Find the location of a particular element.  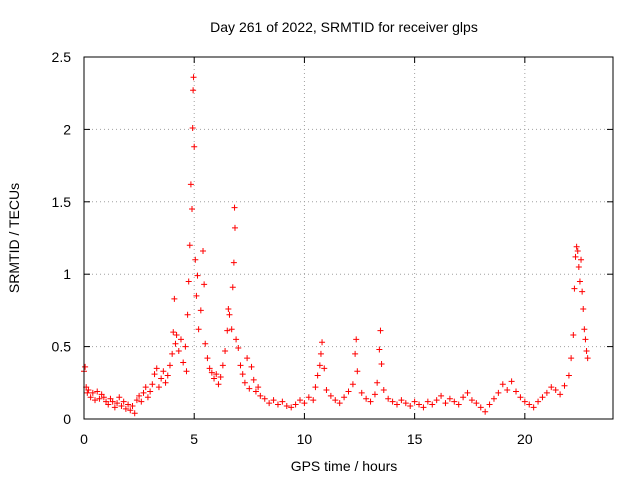

x-tick-label: 0 is located at coordinates (84, 439).